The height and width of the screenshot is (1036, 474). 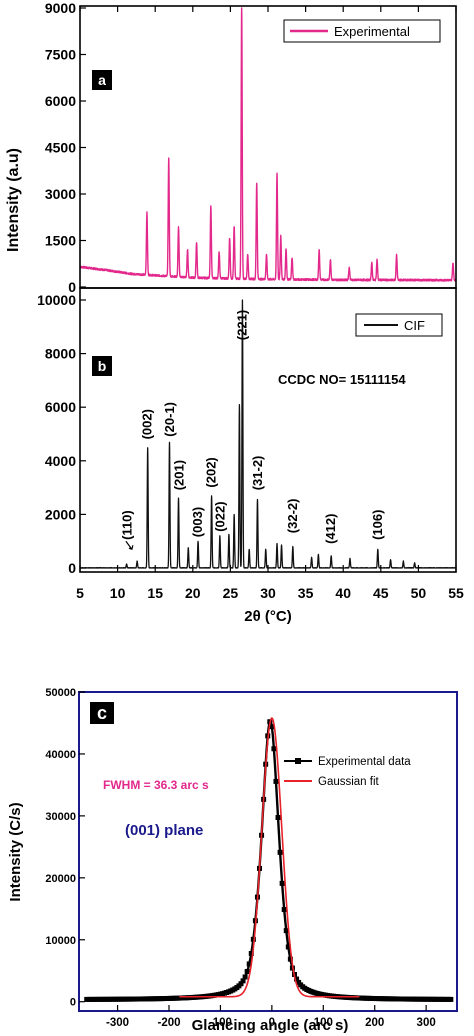 What do you see at coordinates (193, 593) in the screenshot?
I see `panel-b-xtick-label: 20` at bounding box center [193, 593].